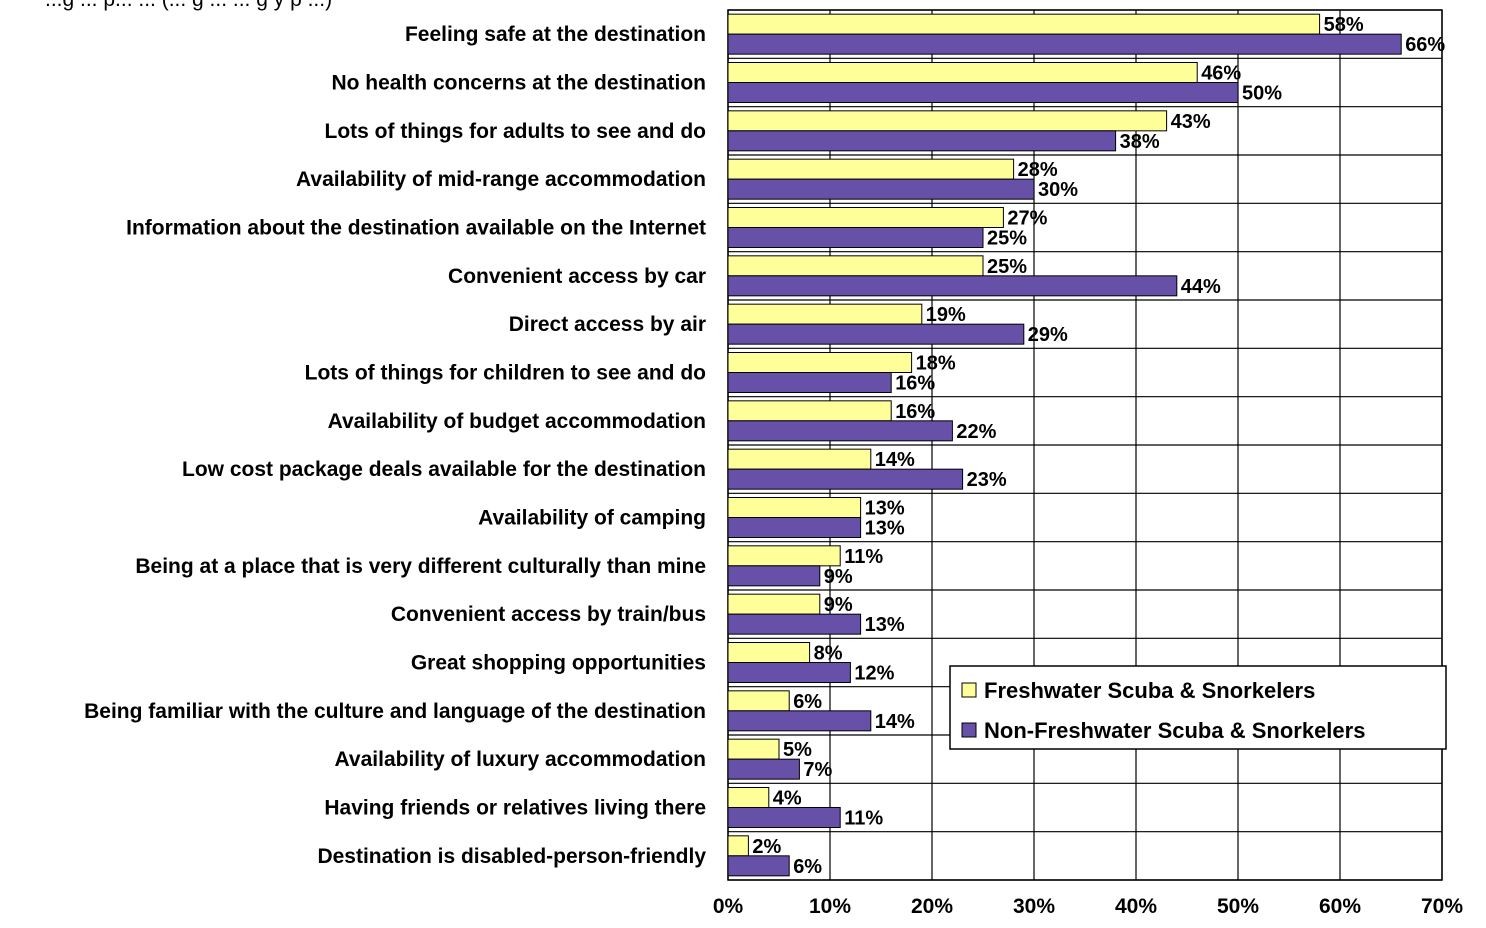  What do you see at coordinates (607, 324) in the screenshot?
I see `category-label: Direct access by air` at bounding box center [607, 324].